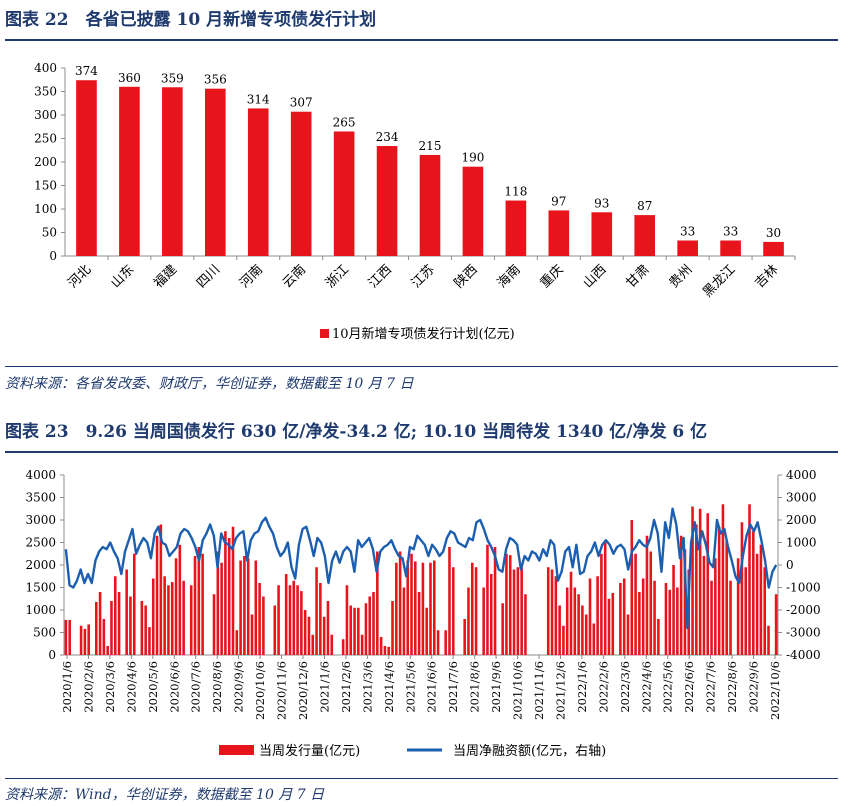  Describe the element at coordinates (421, 366) in the screenshot. I see `figure-22-bottom-rule` at that location.